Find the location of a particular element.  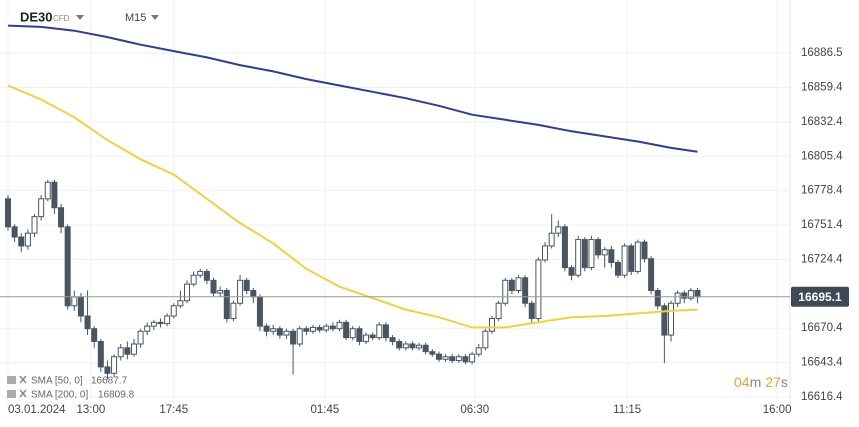

x-tick-label: 01:45 is located at coordinates (325, 410).